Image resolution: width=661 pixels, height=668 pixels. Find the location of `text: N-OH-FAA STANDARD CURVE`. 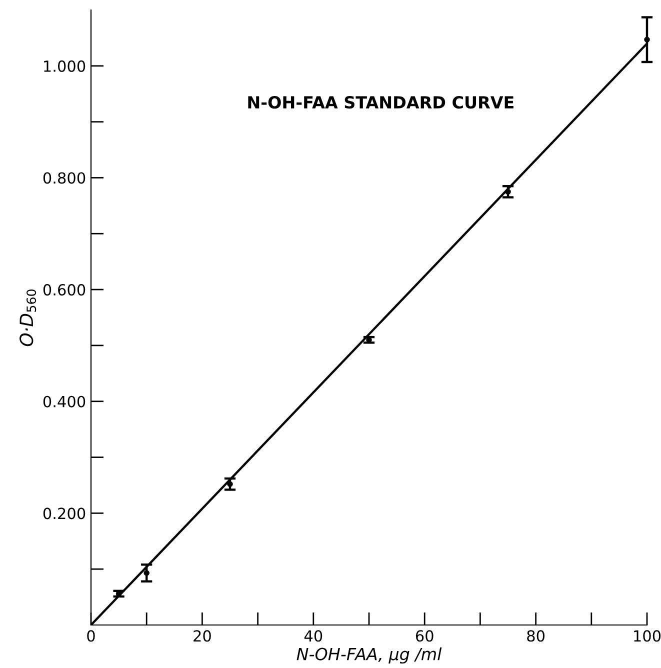

text: N-OH-FAA STANDARD CURVE is located at coordinates (381, 102).